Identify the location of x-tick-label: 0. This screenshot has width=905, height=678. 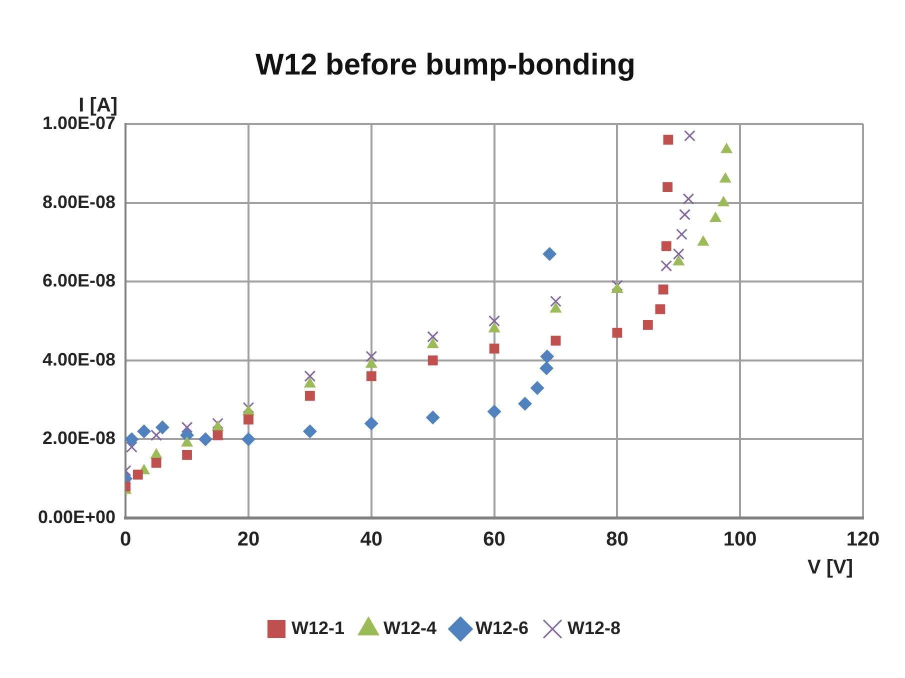
(126, 539).